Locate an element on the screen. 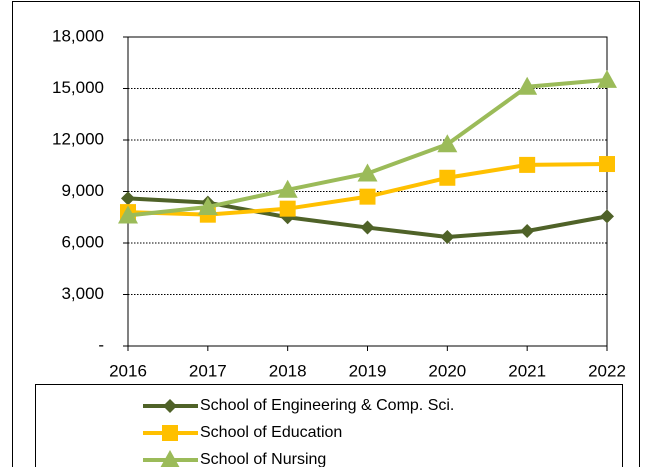 The image size is (652, 467). x-tick-label: 2019 is located at coordinates (368, 370).